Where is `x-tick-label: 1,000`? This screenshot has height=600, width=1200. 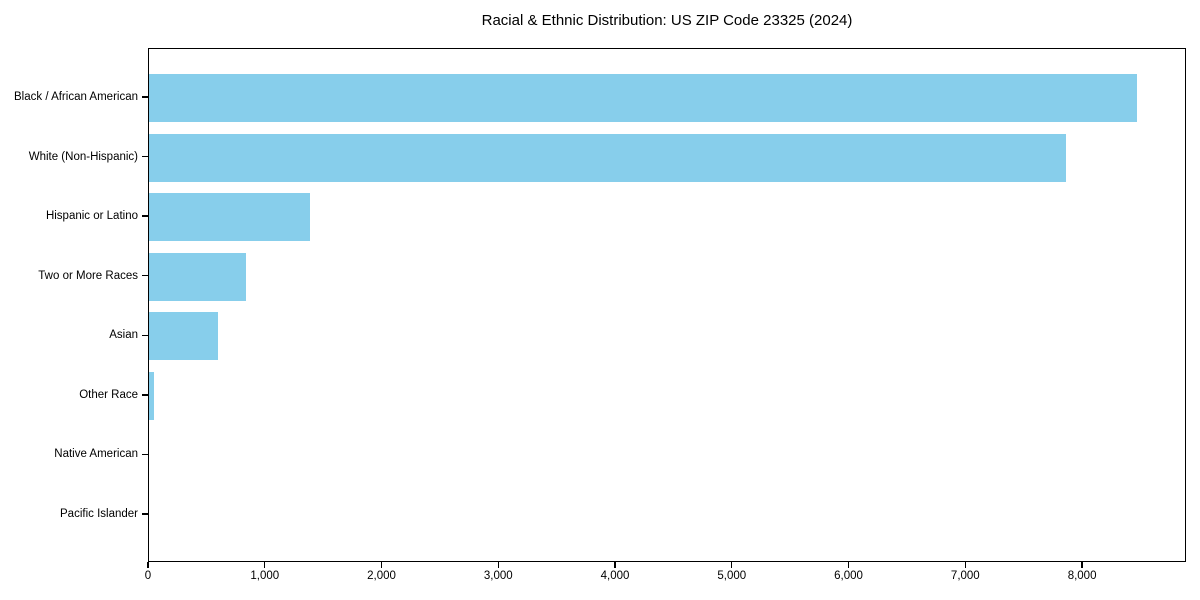 x-tick-label: 1,000 is located at coordinates (265, 576).